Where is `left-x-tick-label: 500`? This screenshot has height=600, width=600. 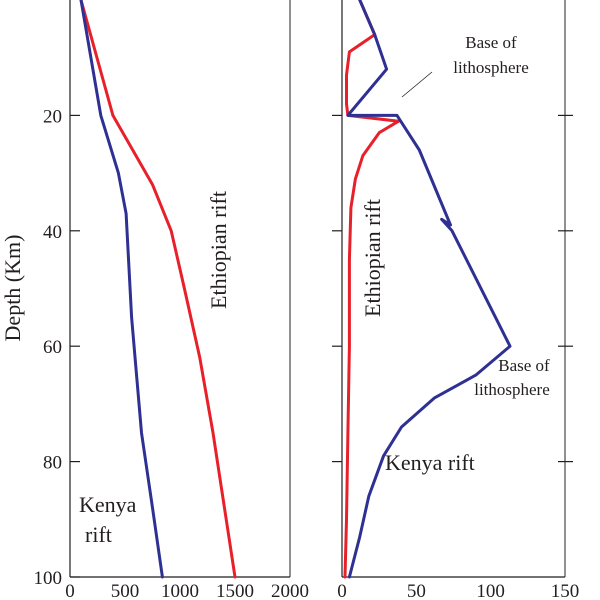 left-x-tick-label: 500 is located at coordinates (125, 590).